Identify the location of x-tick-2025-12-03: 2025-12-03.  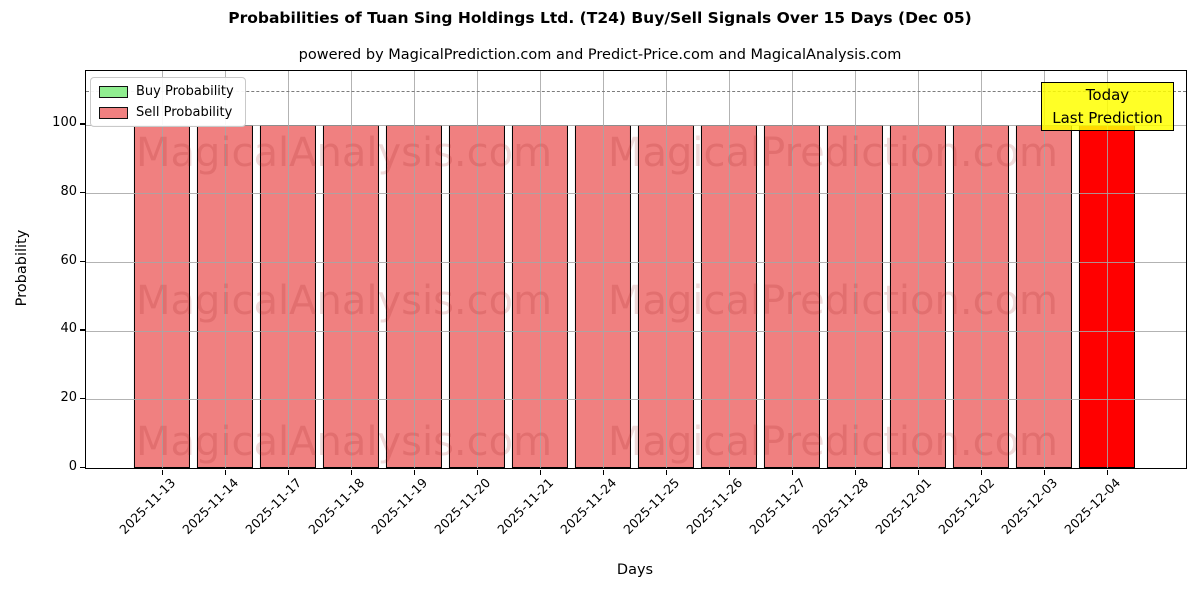
(1029, 506).